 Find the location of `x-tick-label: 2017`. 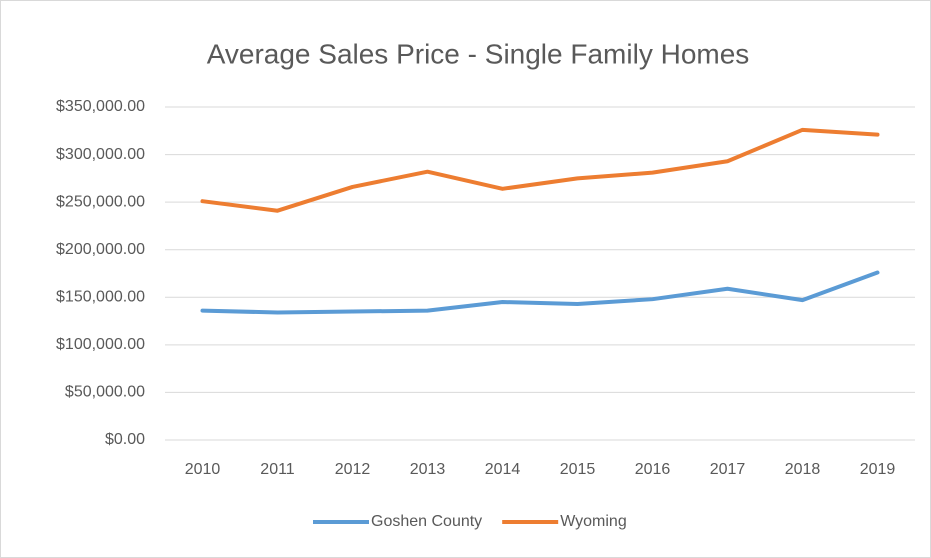

x-tick-label: 2017 is located at coordinates (728, 469).